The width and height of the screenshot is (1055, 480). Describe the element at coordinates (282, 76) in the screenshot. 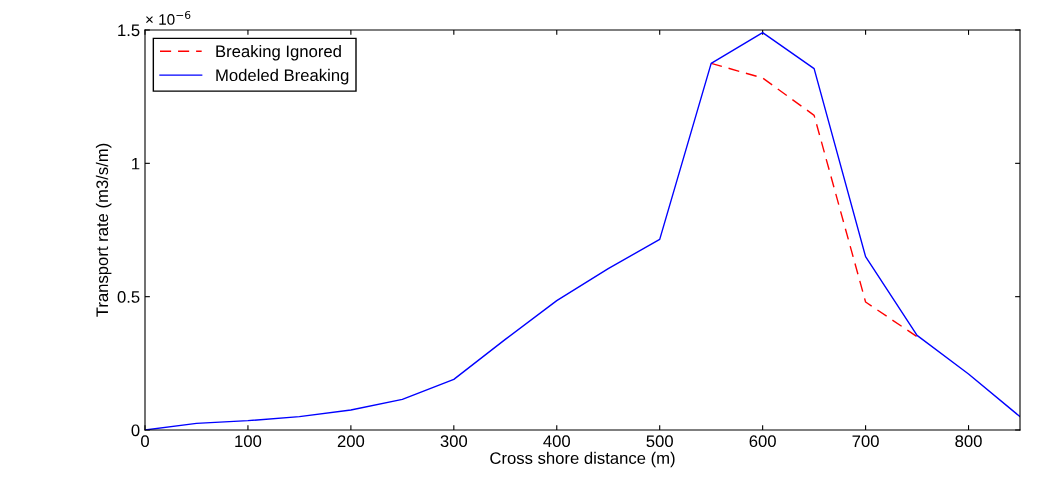

I see `legend-label: Modeled Breaking` at that location.